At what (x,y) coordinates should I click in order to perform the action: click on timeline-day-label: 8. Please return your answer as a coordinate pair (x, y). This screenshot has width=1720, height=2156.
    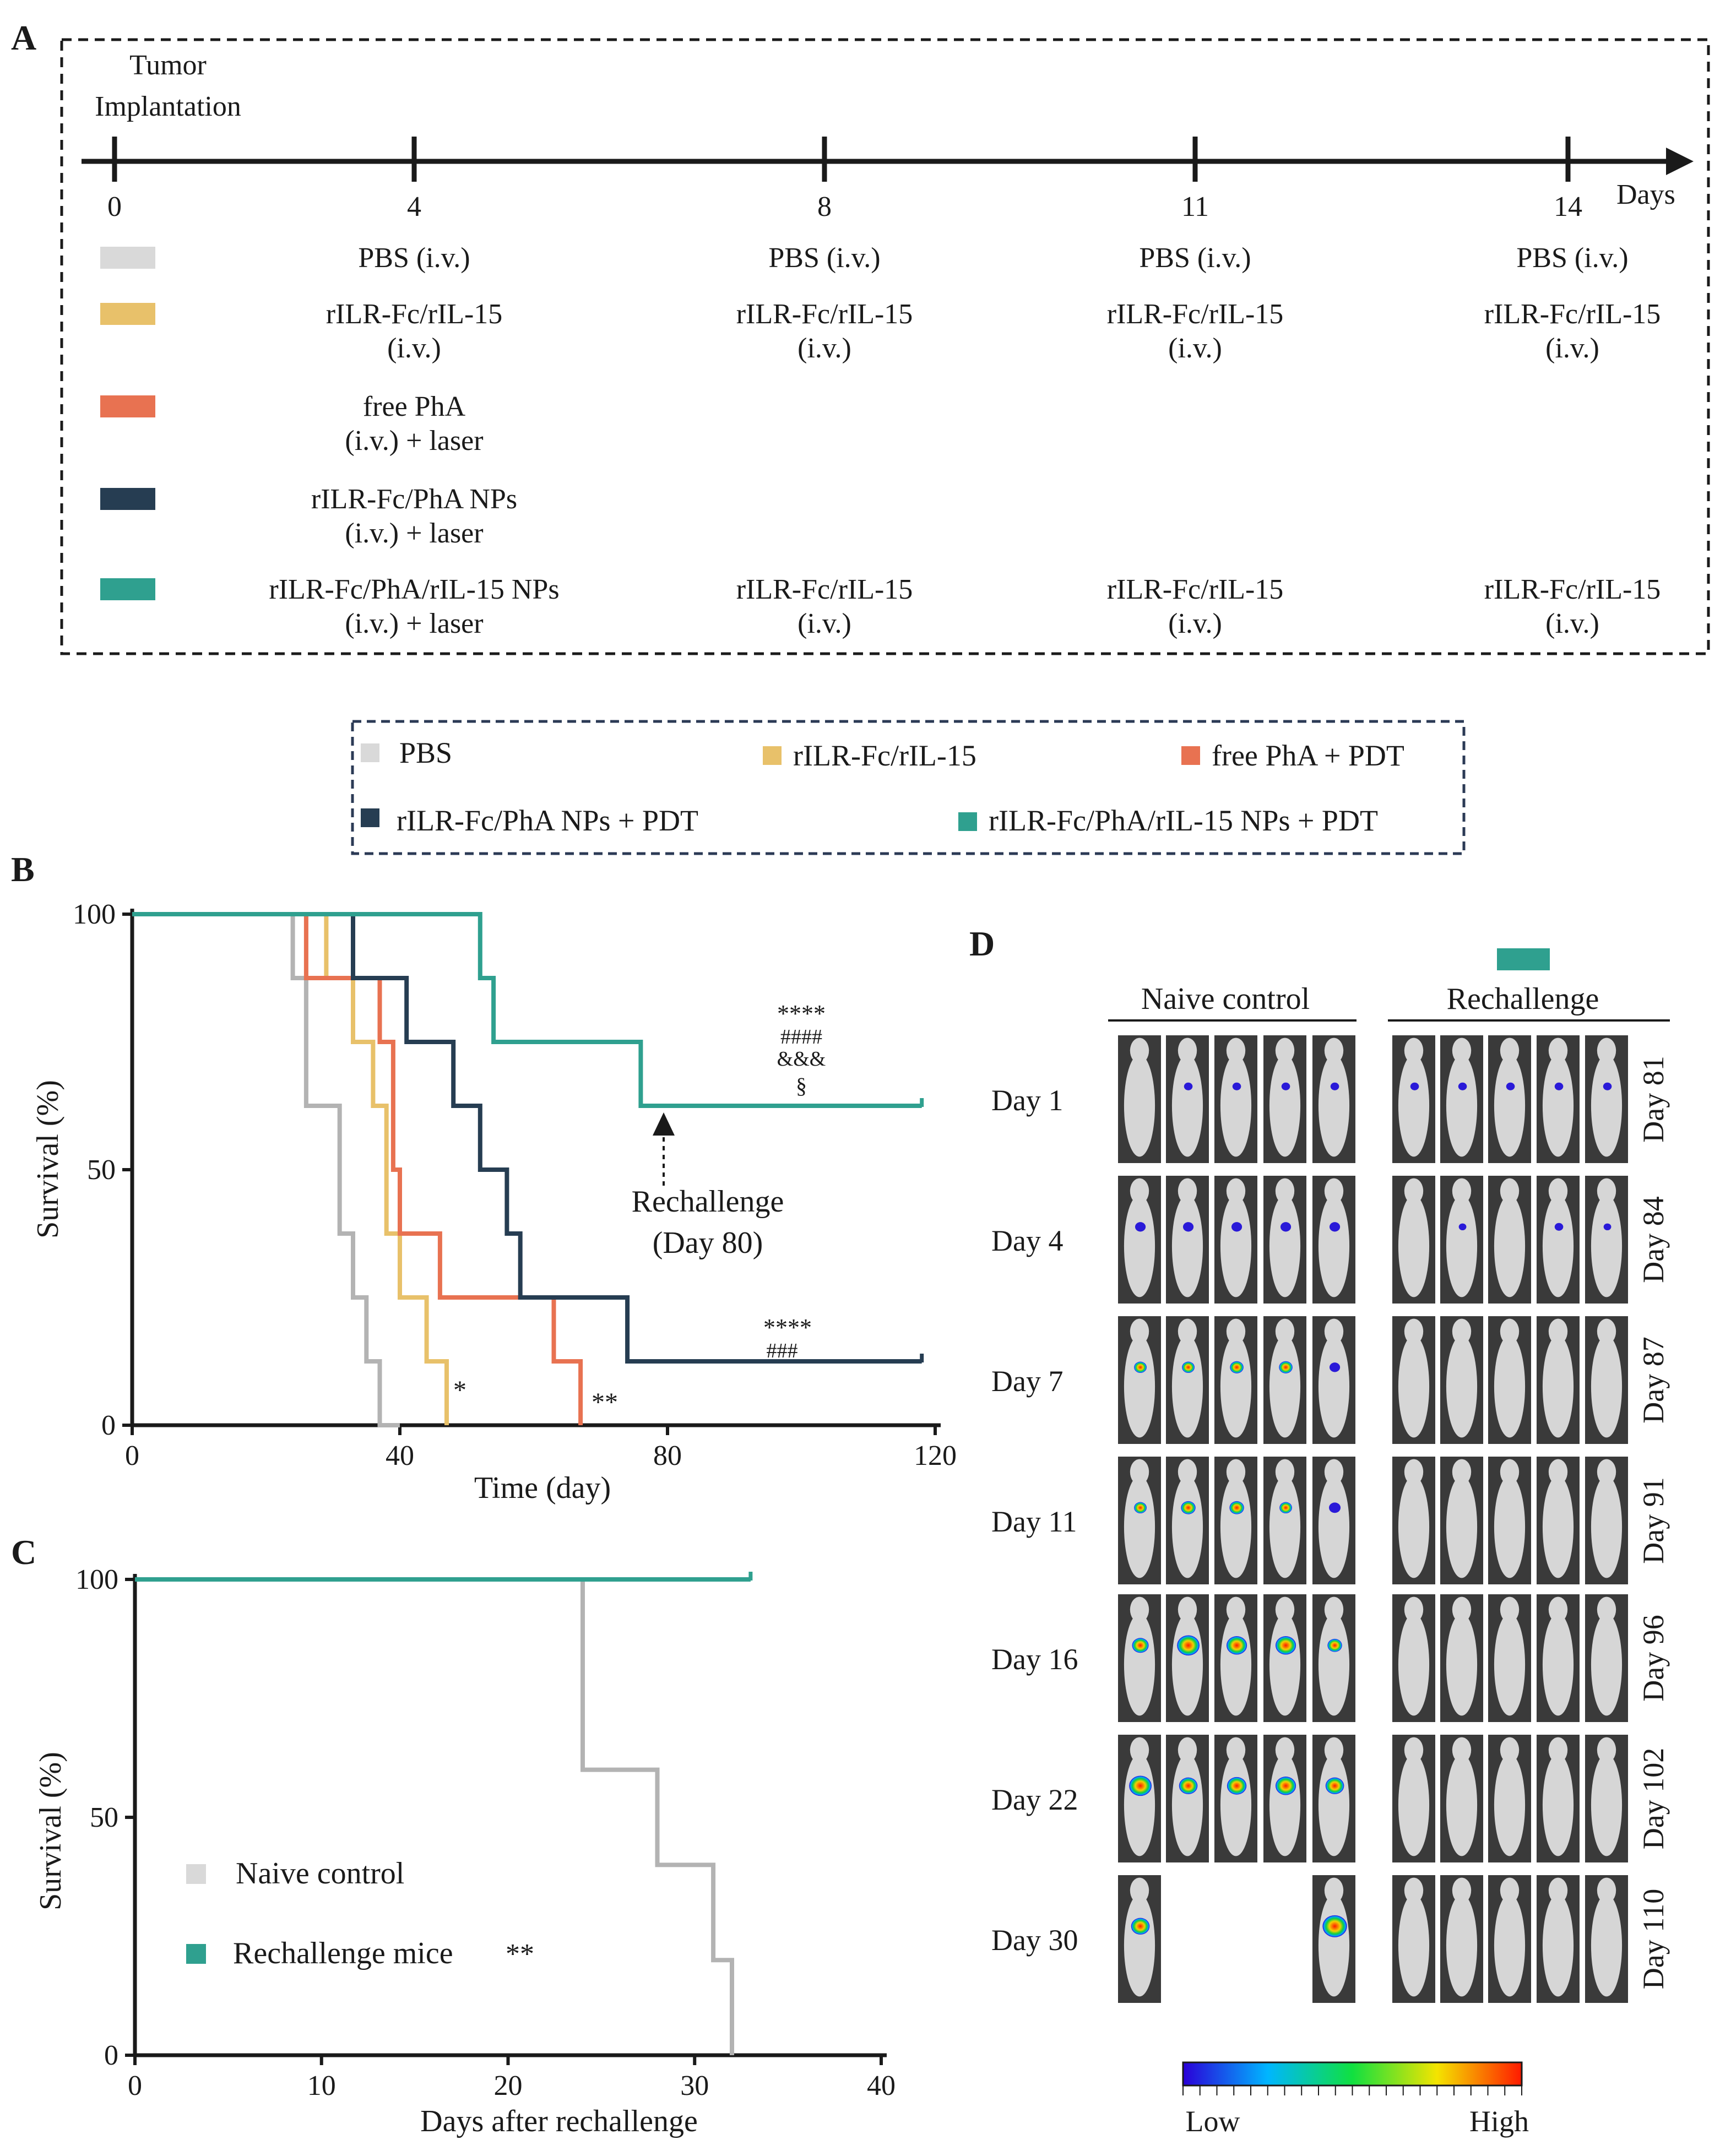
    Looking at the image, I should click on (824, 206).